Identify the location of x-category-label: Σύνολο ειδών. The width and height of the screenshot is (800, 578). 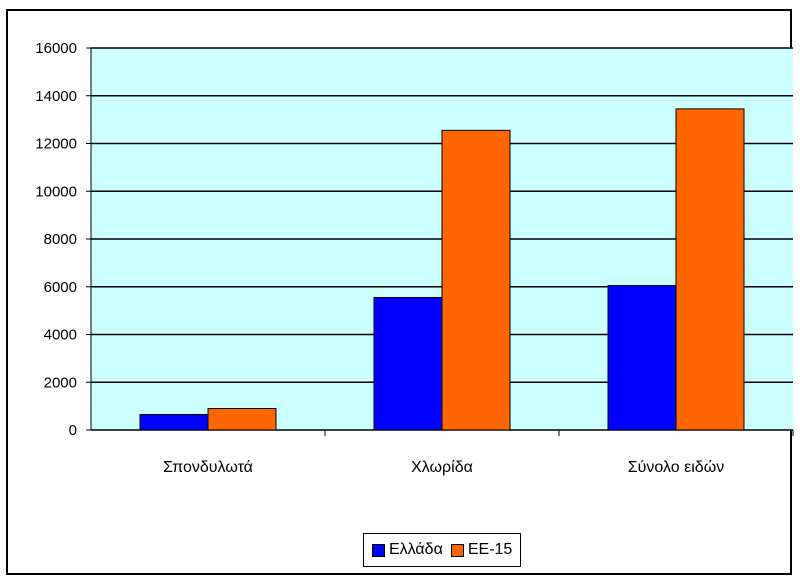
(676, 467).